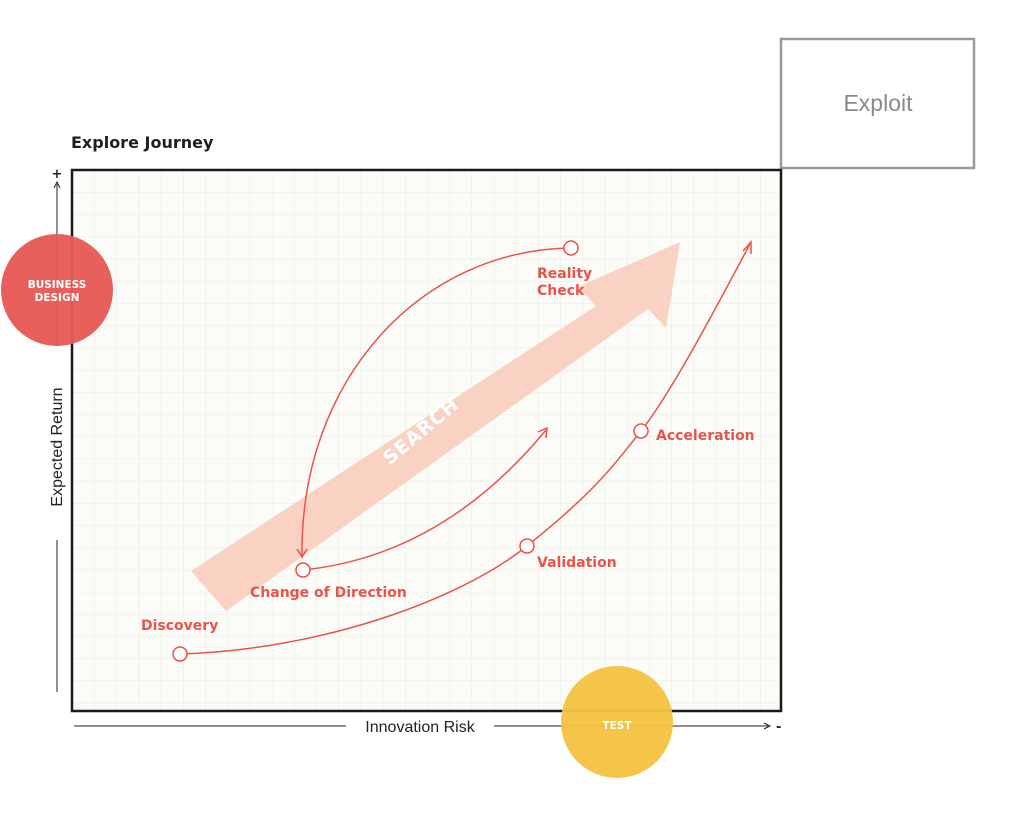 This screenshot has height=817, width=1024. Describe the element at coordinates (57, 298) in the screenshot. I see `business-design-label-line2: DESIGN` at that location.